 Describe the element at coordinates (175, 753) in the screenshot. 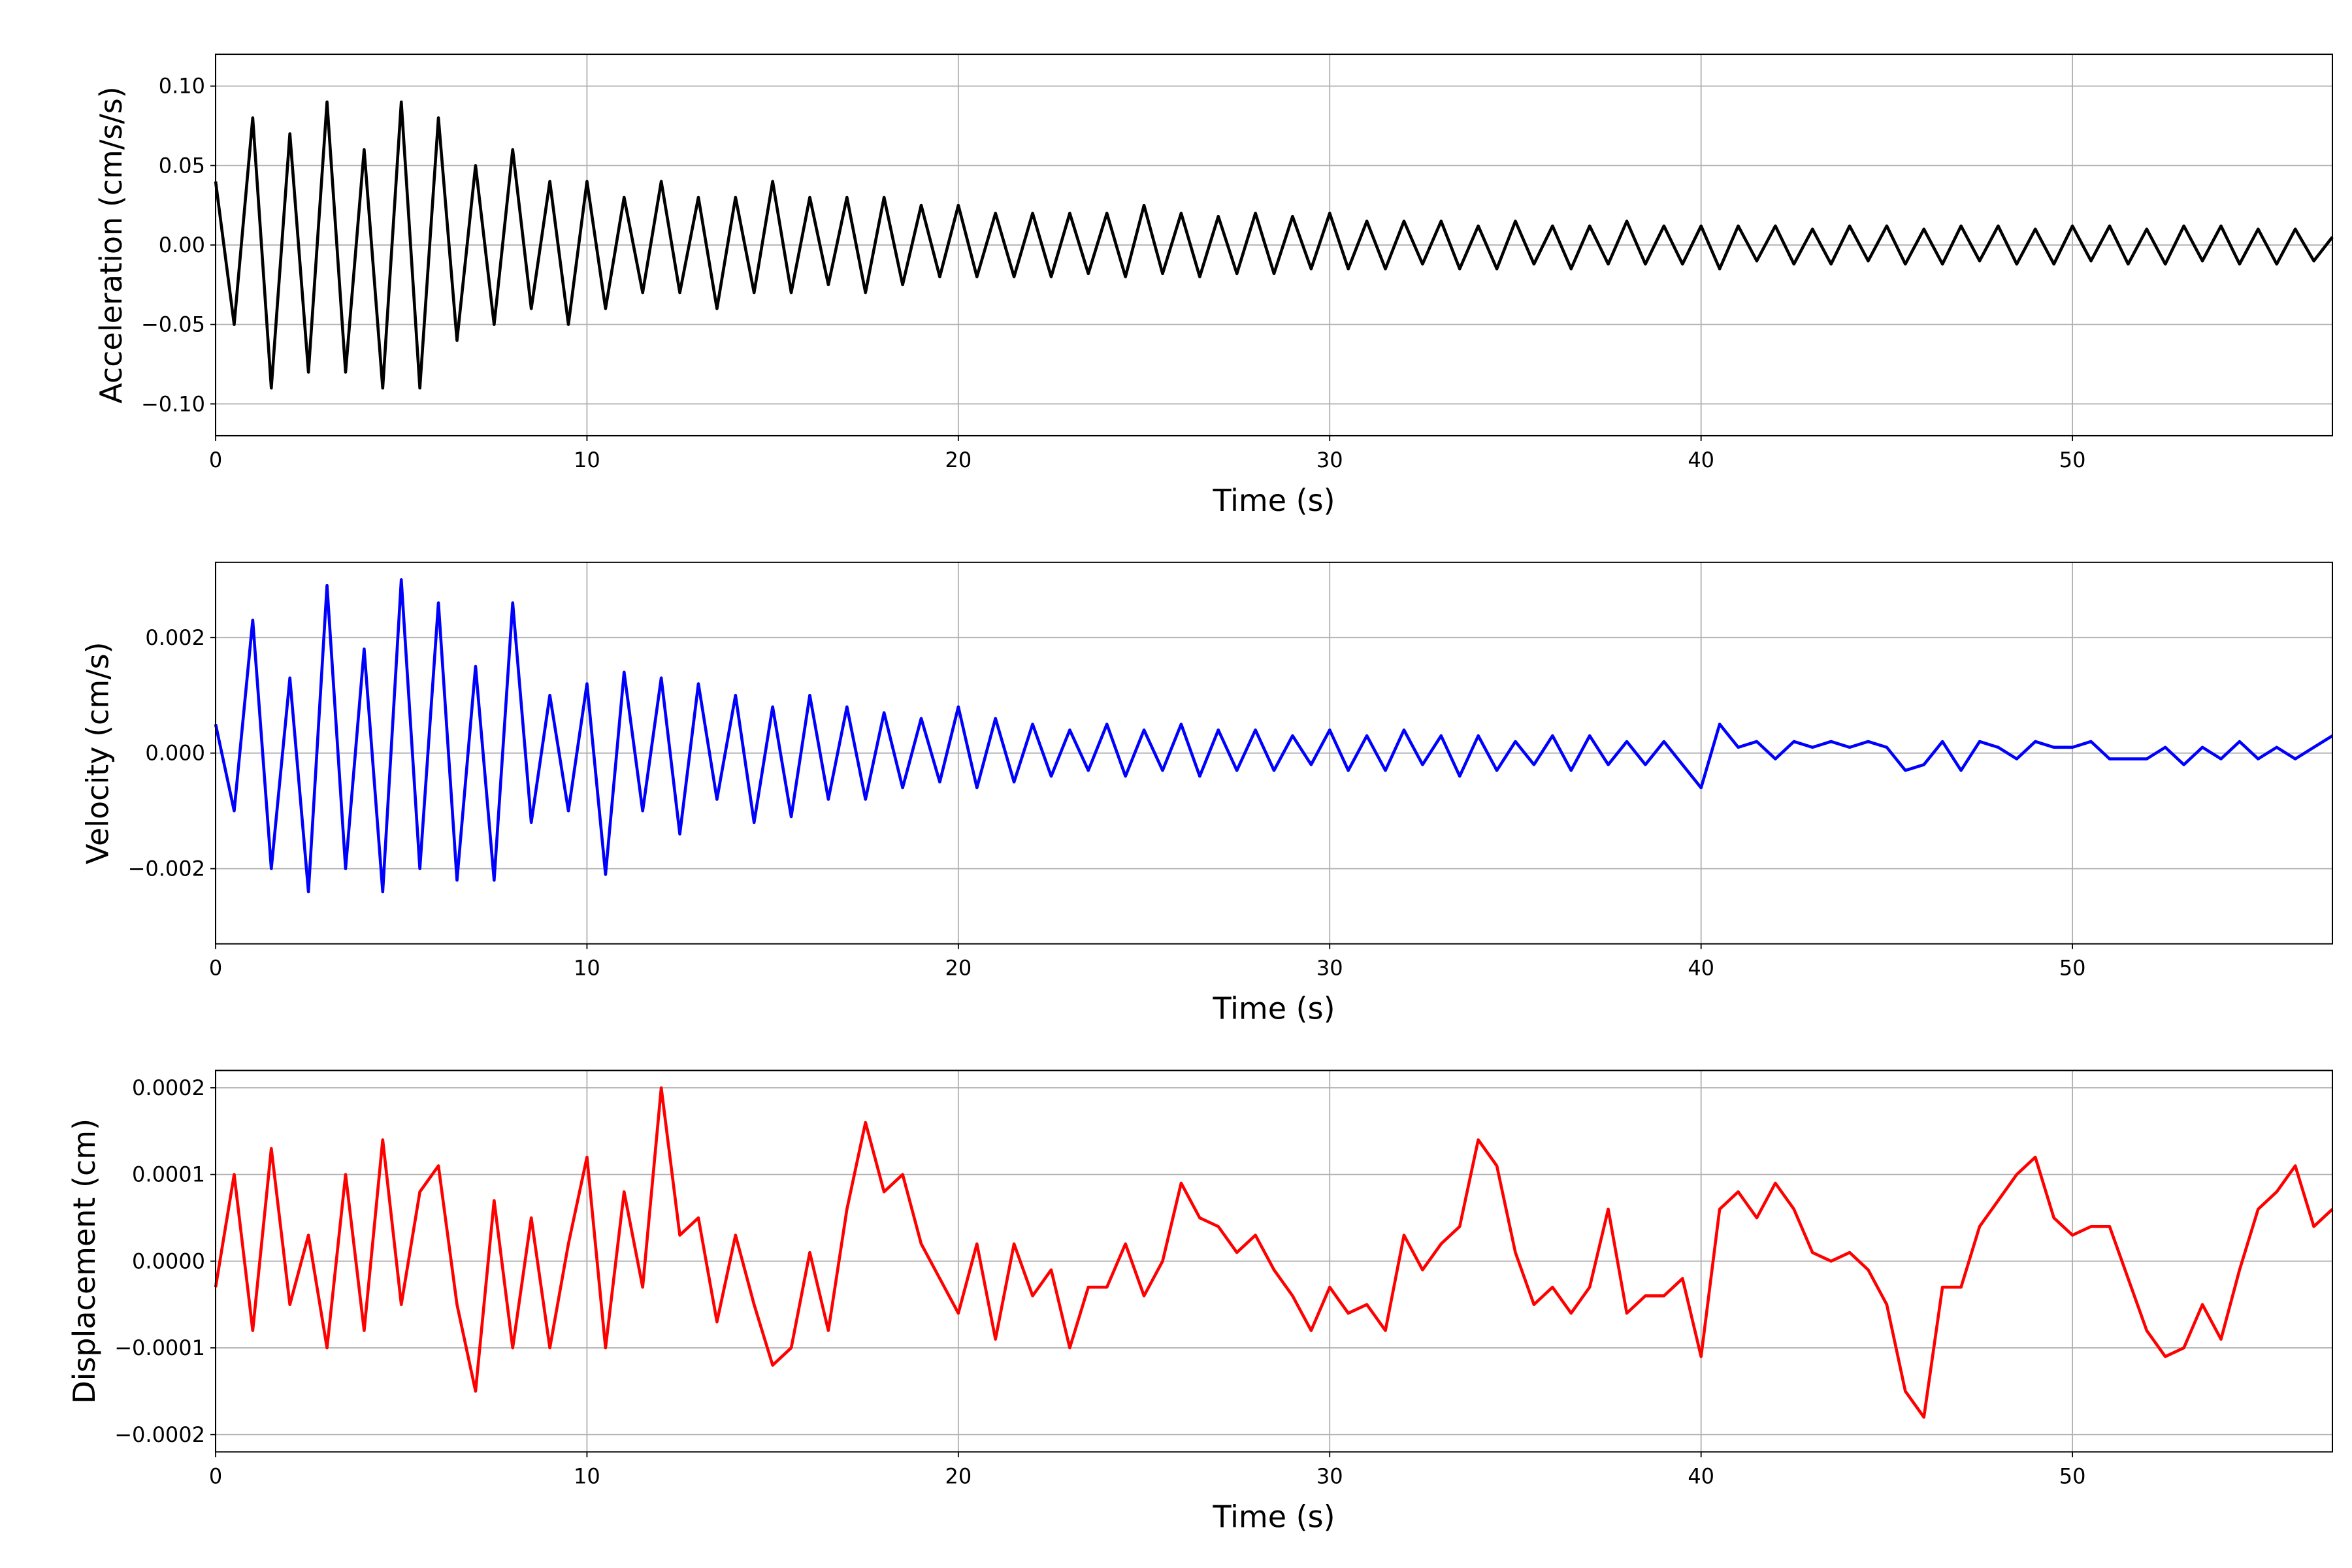

I see `y-tick-label: 0.000` at that location.